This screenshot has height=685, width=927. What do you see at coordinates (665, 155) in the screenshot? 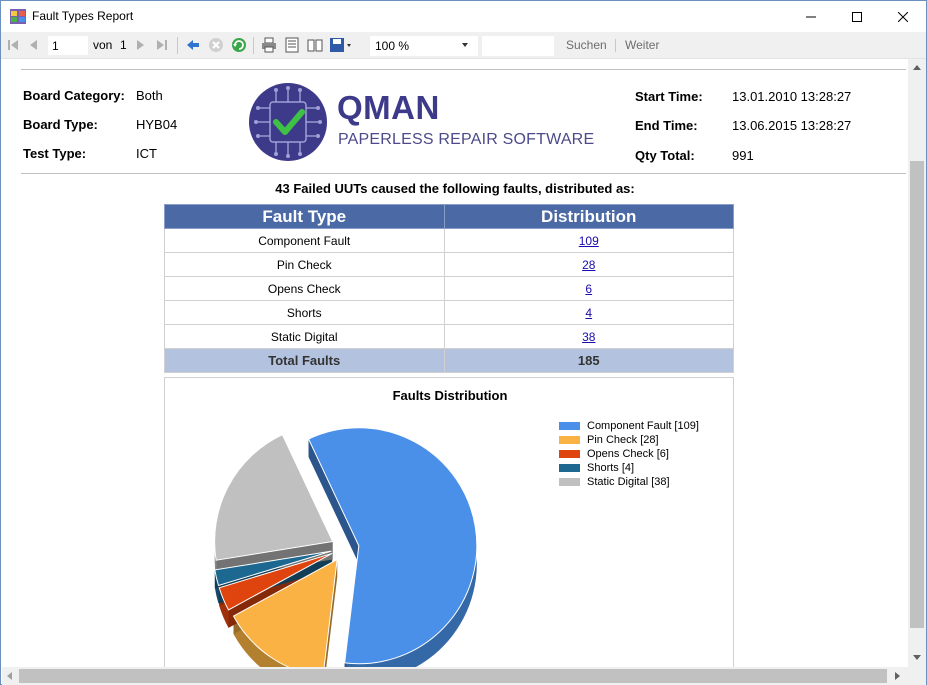
I see `qty-total-label: Qty Total:` at bounding box center [665, 155].